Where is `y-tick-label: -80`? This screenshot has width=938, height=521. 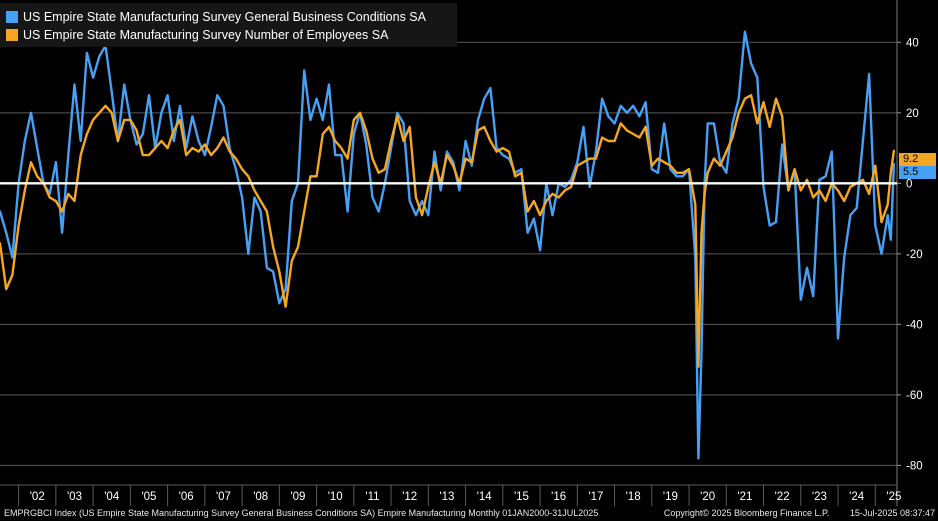
y-tick-label: -80 is located at coordinates (914, 466).